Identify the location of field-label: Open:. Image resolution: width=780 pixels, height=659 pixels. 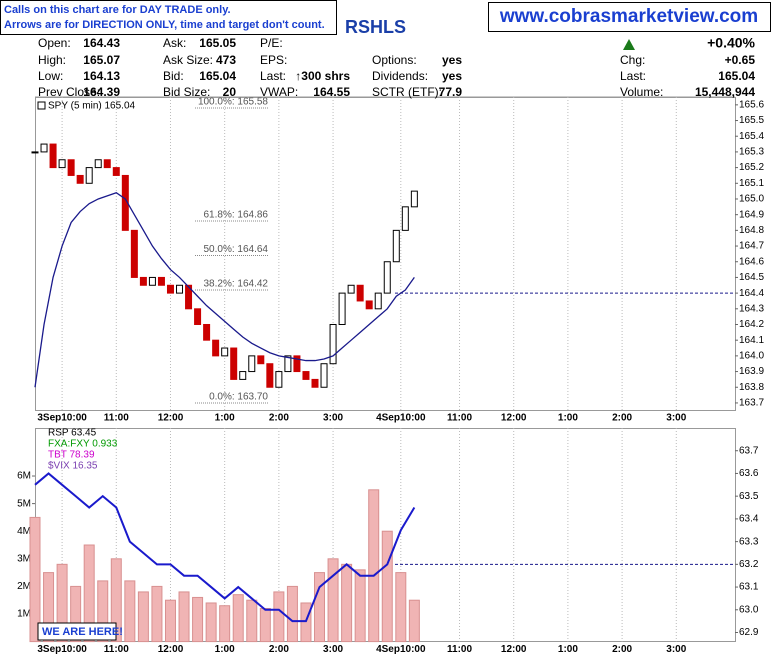
(54, 43).